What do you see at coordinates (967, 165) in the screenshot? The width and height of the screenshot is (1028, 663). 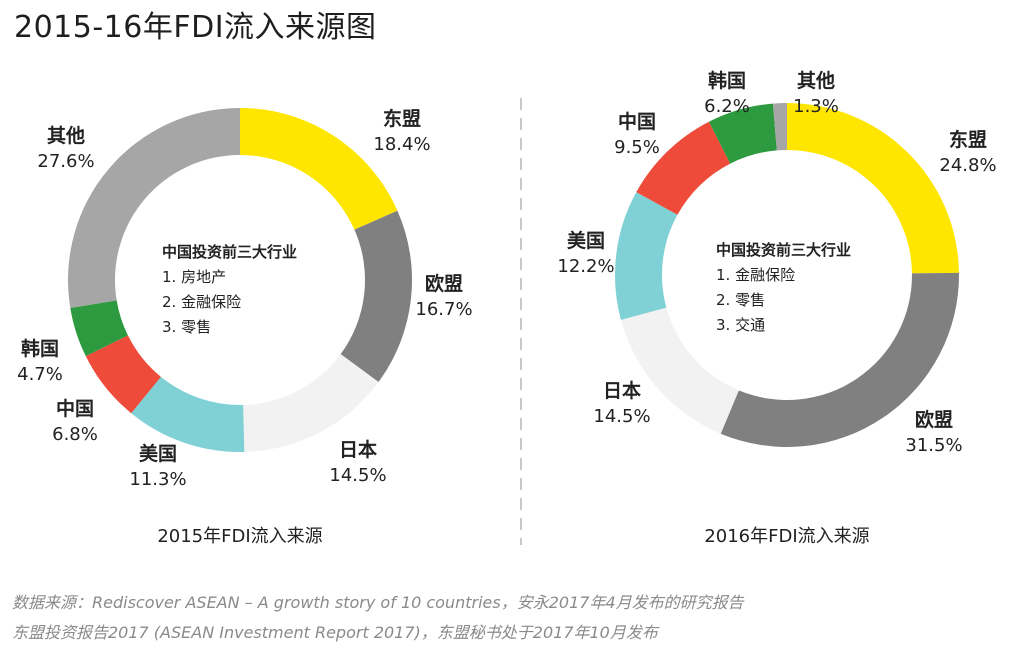 I see `slice-value: 24.8%` at bounding box center [967, 165].